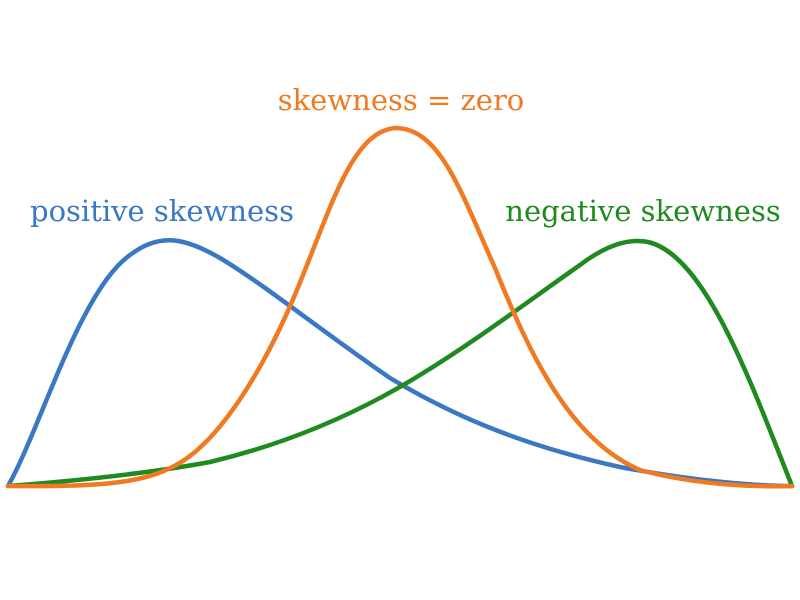 Image resolution: width=800 pixels, height=600 pixels. I want to click on zero-skewness-label: skewness = zero, so click(401, 100).